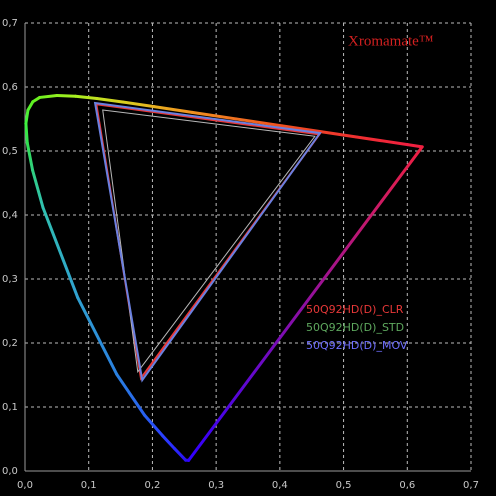 Image resolution: width=496 pixels, height=496 pixels. What do you see at coordinates (216, 485) in the screenshot?
I see `x-tick-label: 0,3` at bounding box center [216, 485].